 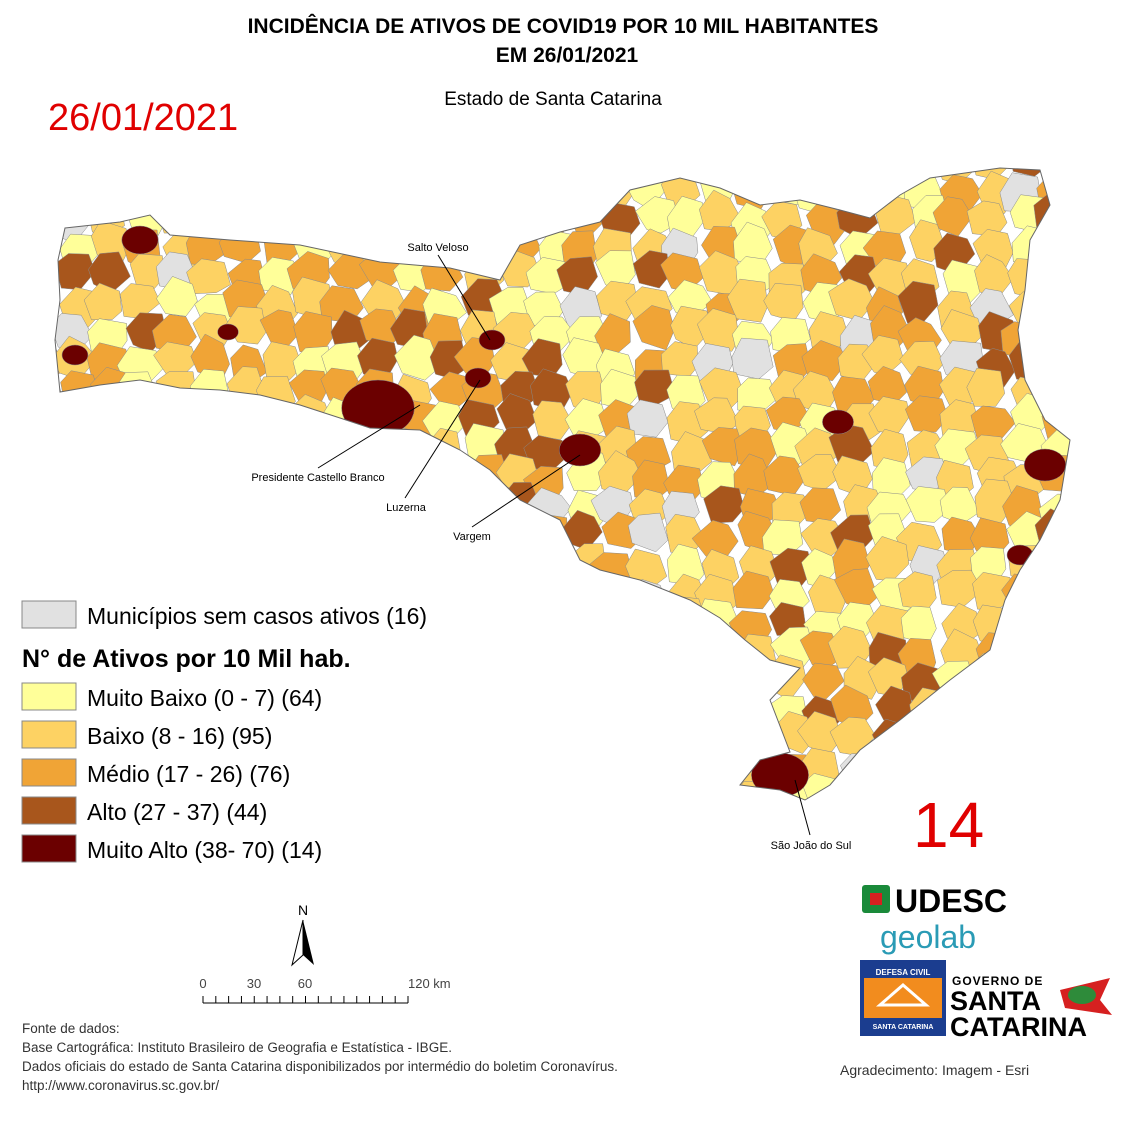 I want to click on annotation: Luzerna, so click(x=406, y=508).